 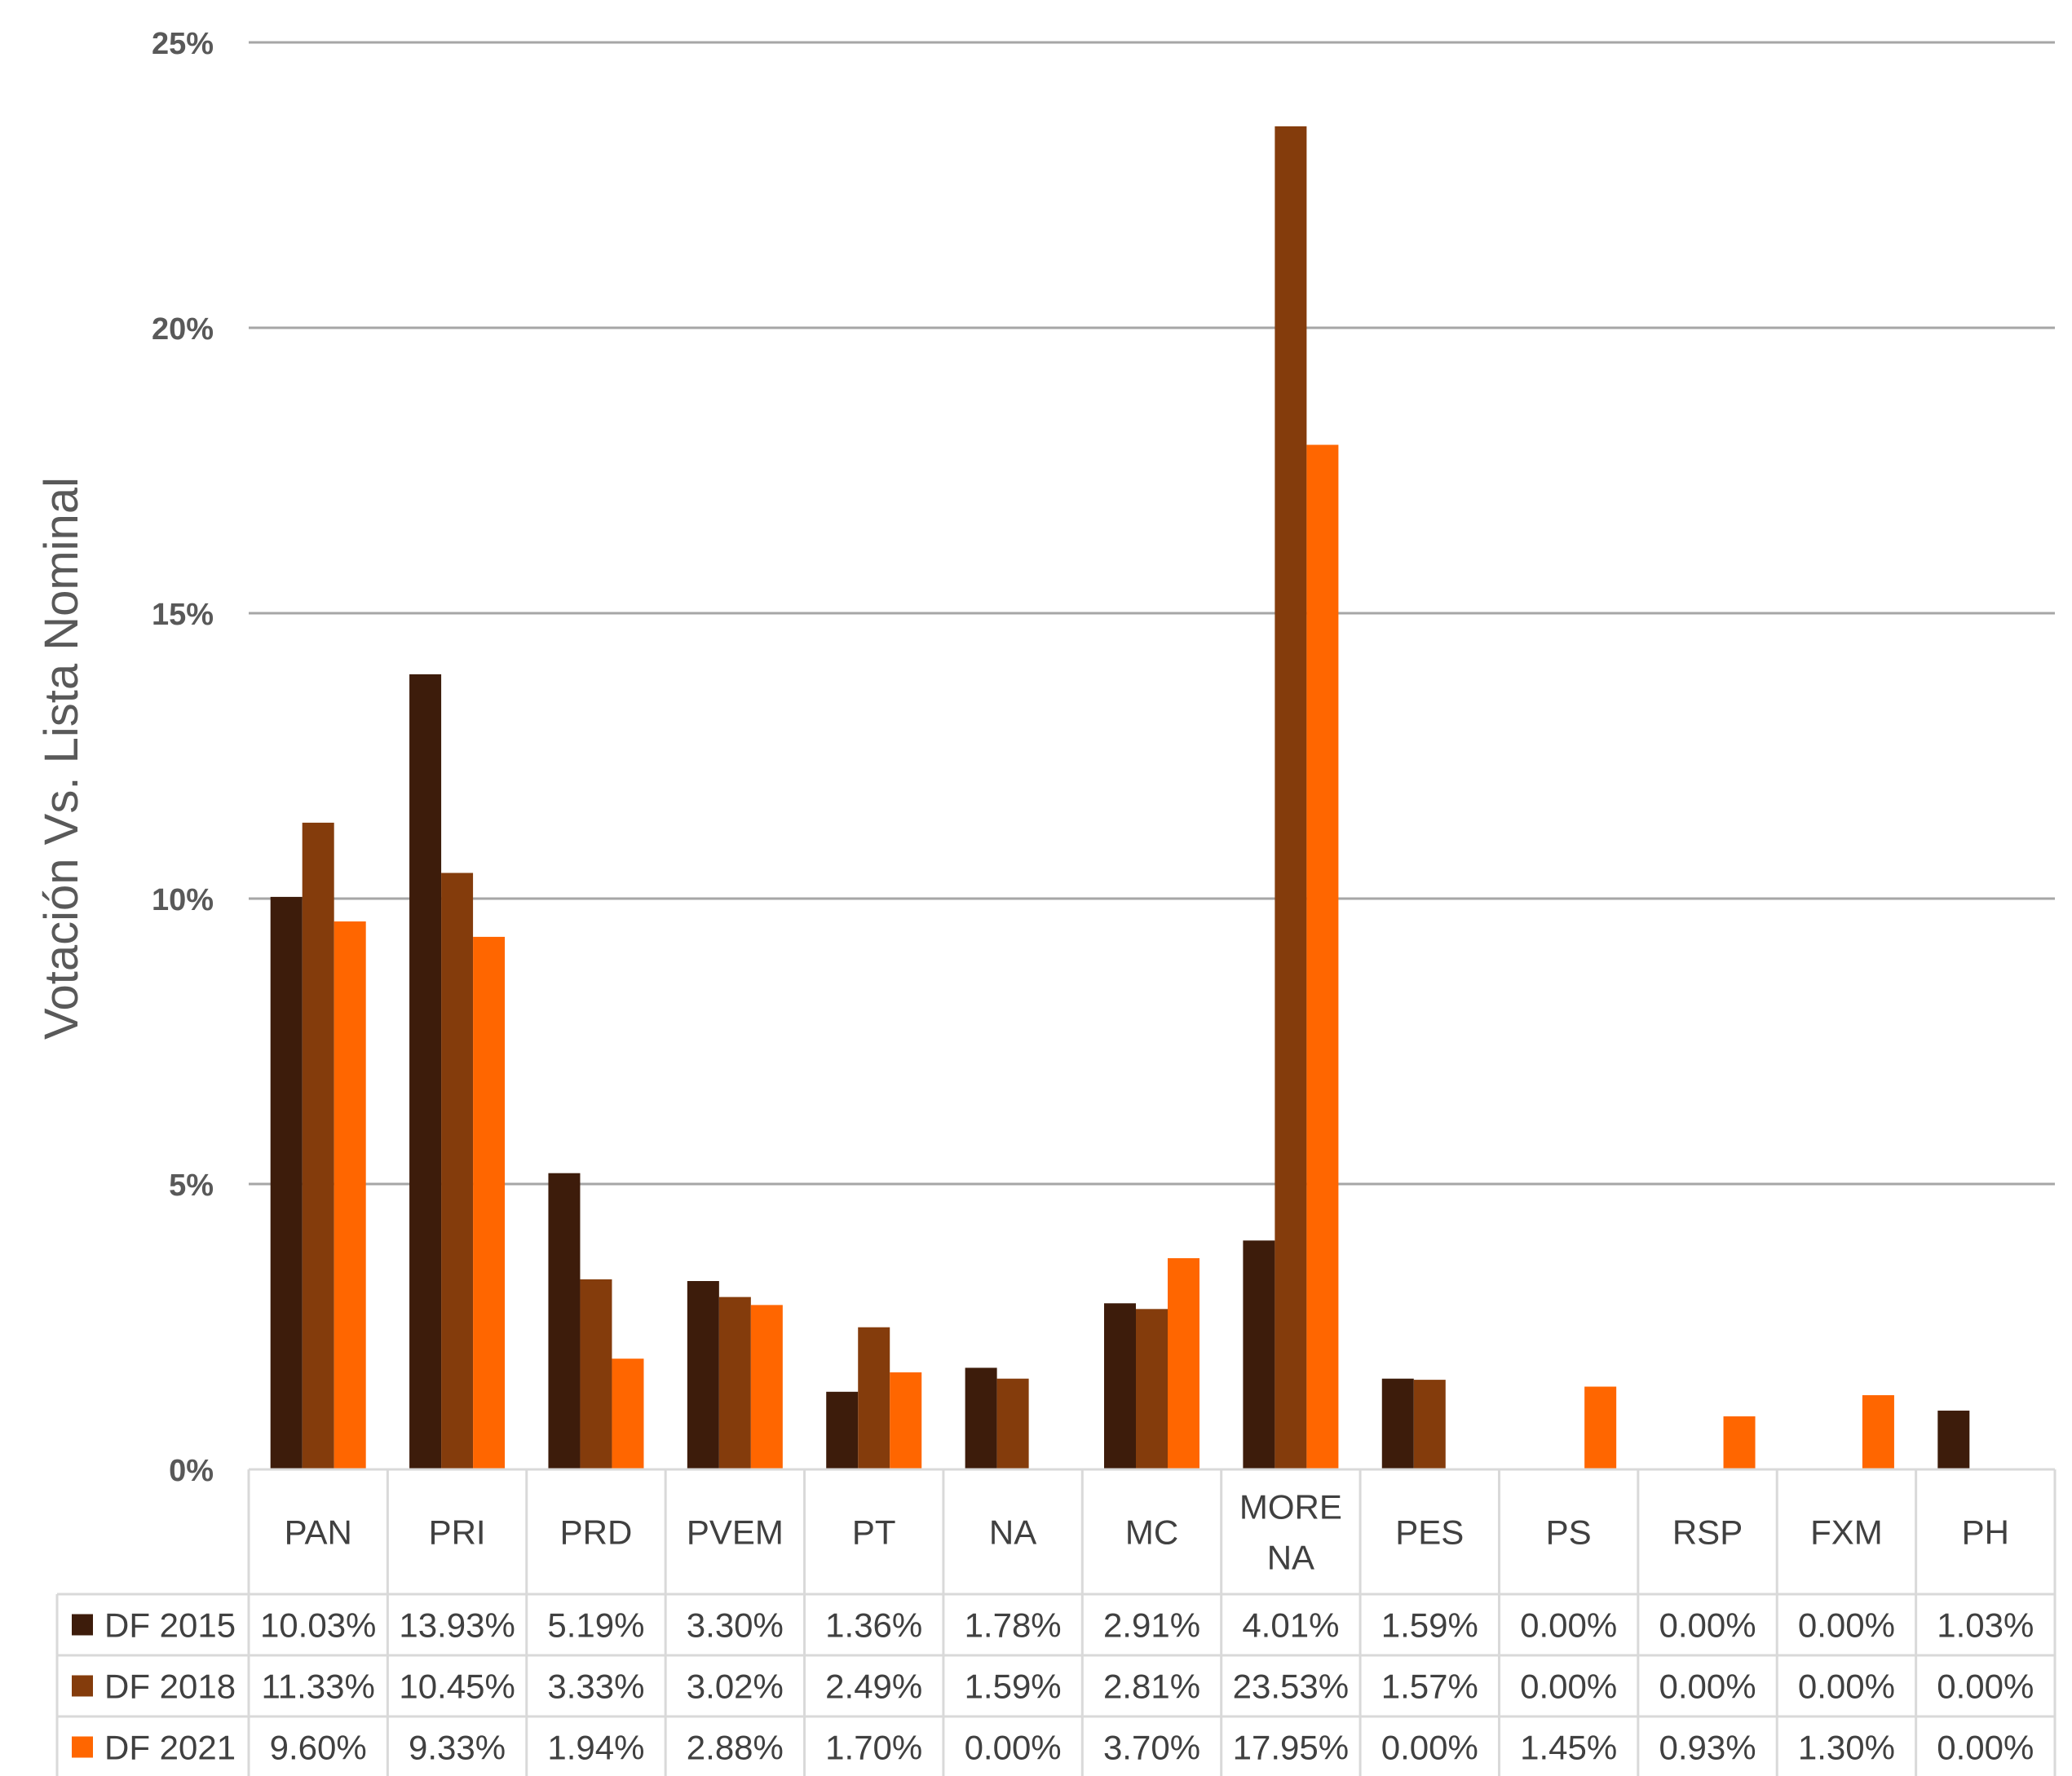 What do you see at coordinates (457, 1532) in the screenshot?
I see `category-label: PRI` at bounding box center [457, 1532].